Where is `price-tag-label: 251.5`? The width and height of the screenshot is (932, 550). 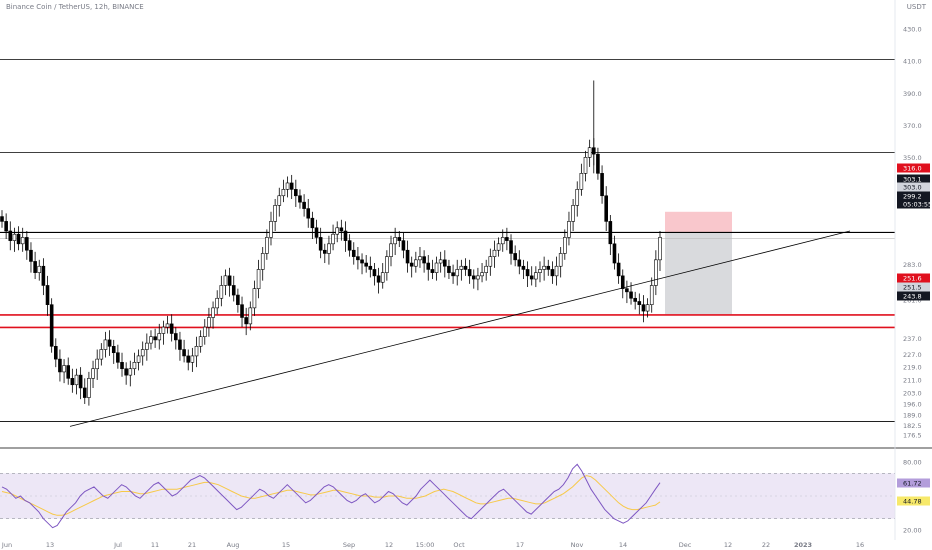
price-tag-label: 251.5 is located at coordinates (912, 288).